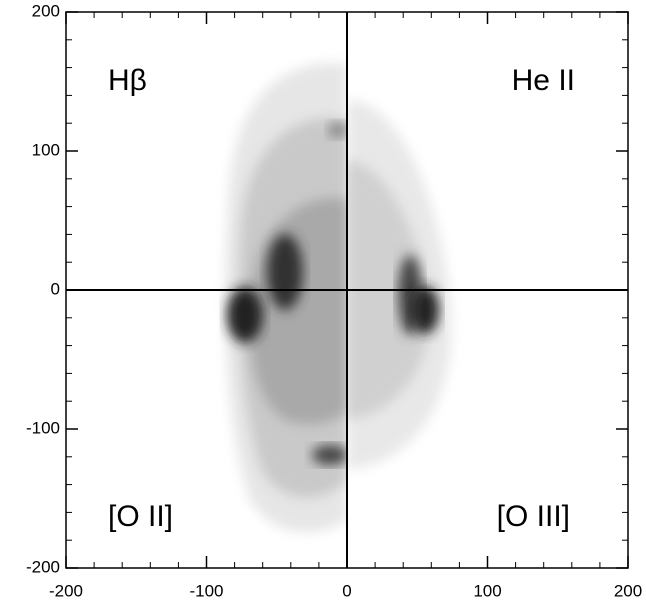 This screenshot has height=603, width=646. I want to click on x-tick-label: 100, so click(487, 590).